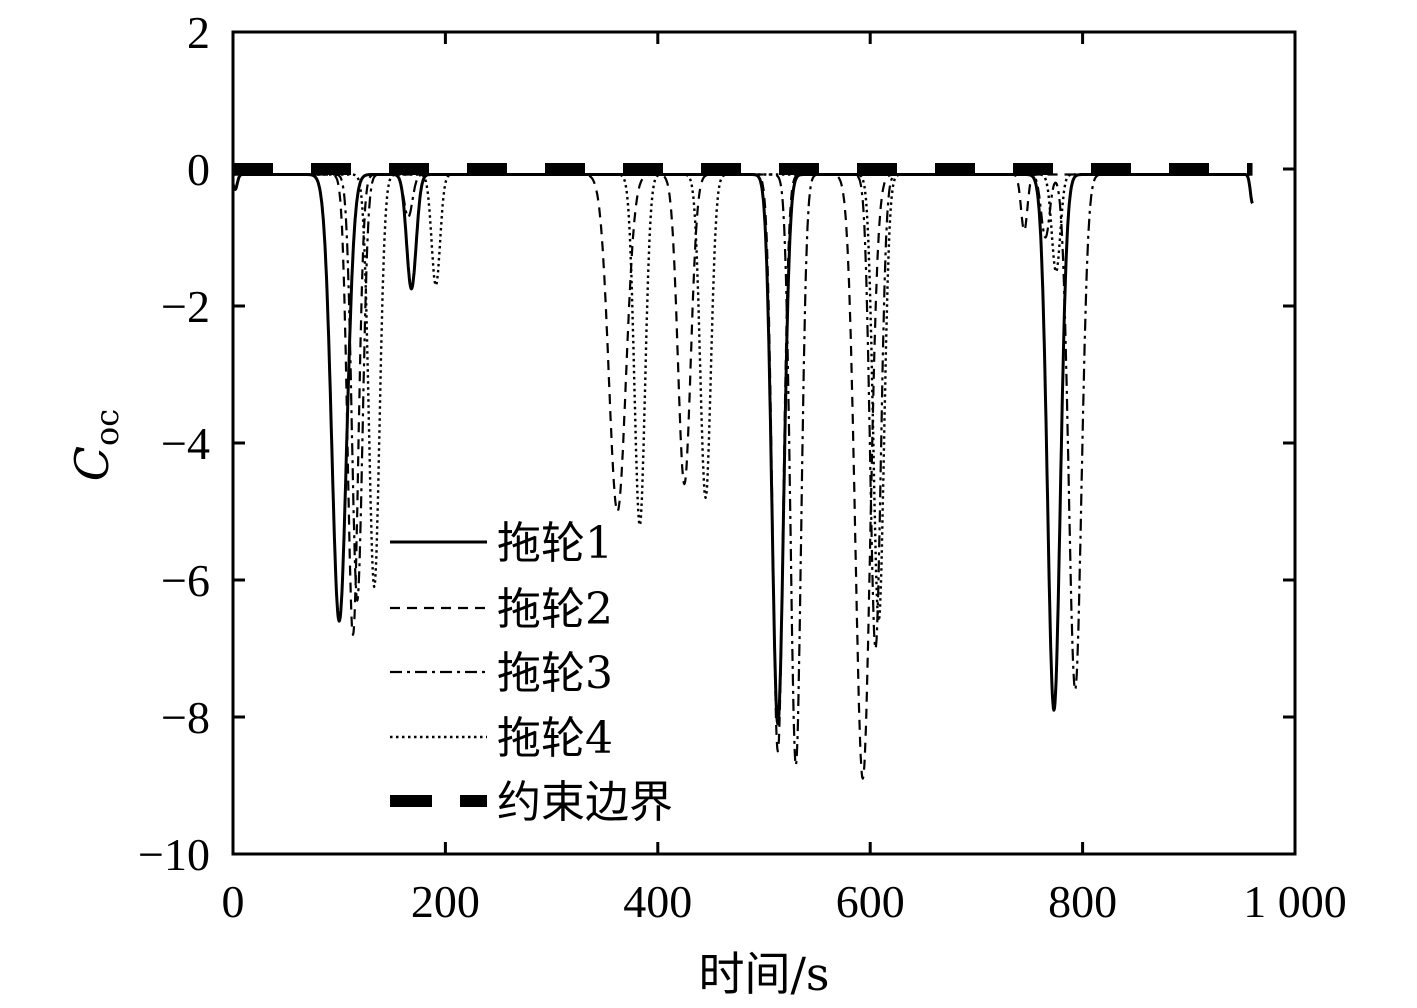  I want to click on y-tick-label: −6, so click(185, 580).